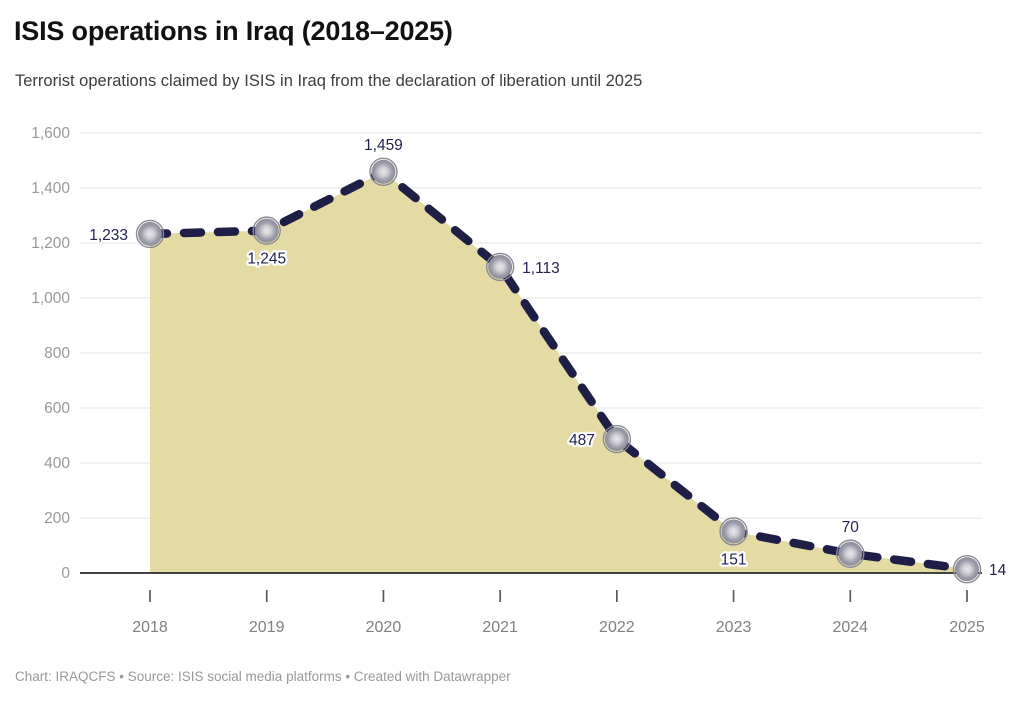 The image size is (1024, 709). Describe the element at coordinates (267, 627) in the screenshot. I see `x-axis-tick-label: 2019` at that location.